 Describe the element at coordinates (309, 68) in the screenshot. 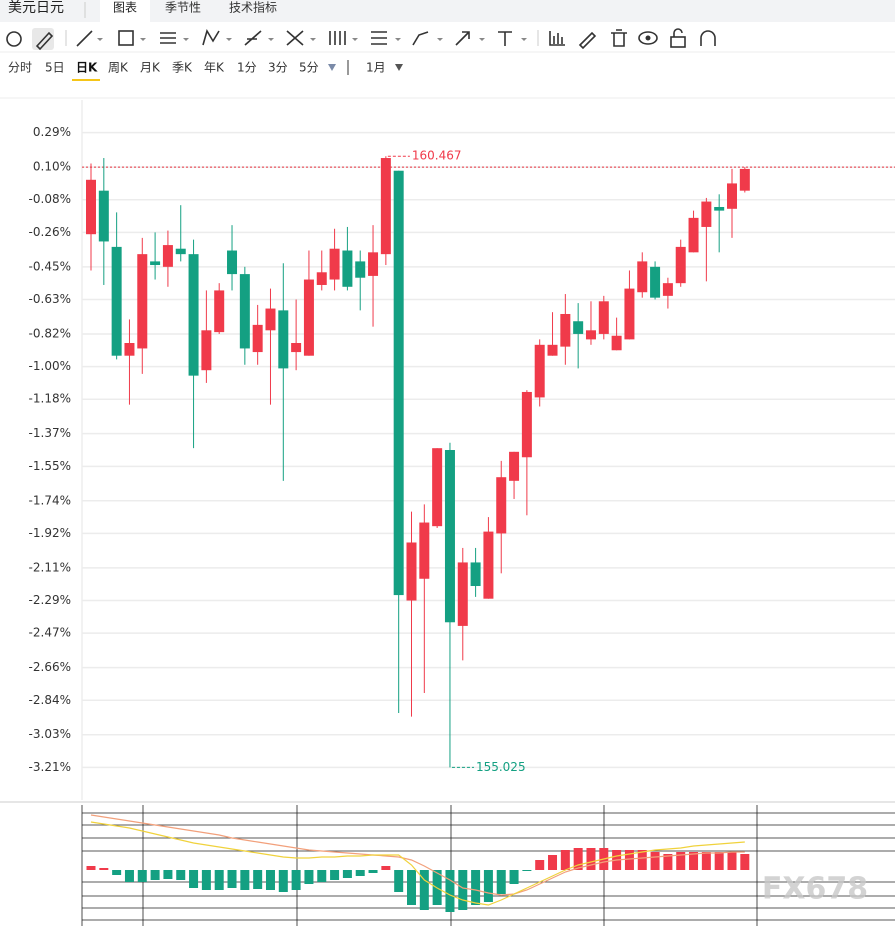

I see `timeframe: 5分` at that location.